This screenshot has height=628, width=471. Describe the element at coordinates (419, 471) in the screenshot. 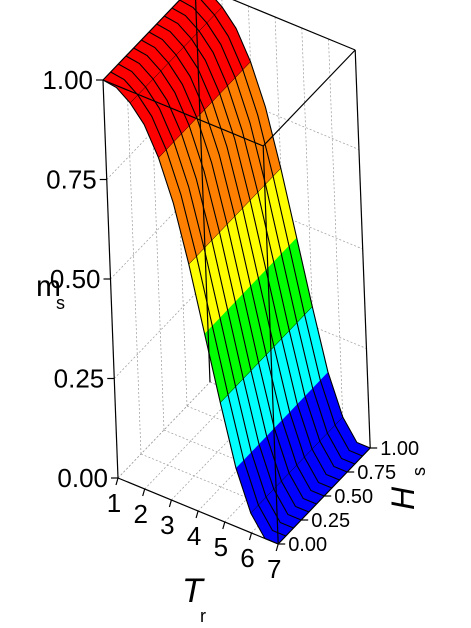

I see `y-axis-title-sub: s` at that location.